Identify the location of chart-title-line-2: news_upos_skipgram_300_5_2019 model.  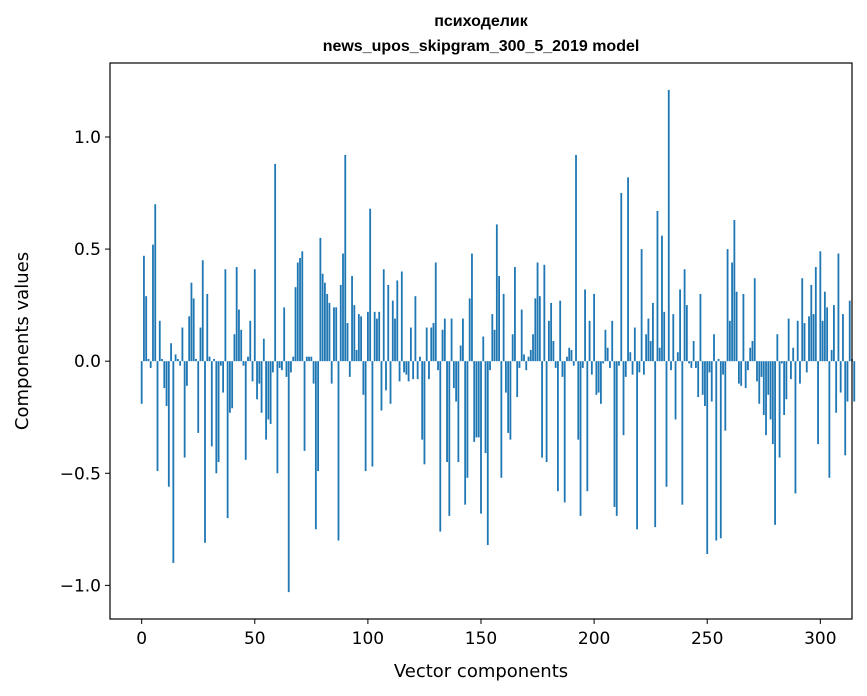
(481, 46).